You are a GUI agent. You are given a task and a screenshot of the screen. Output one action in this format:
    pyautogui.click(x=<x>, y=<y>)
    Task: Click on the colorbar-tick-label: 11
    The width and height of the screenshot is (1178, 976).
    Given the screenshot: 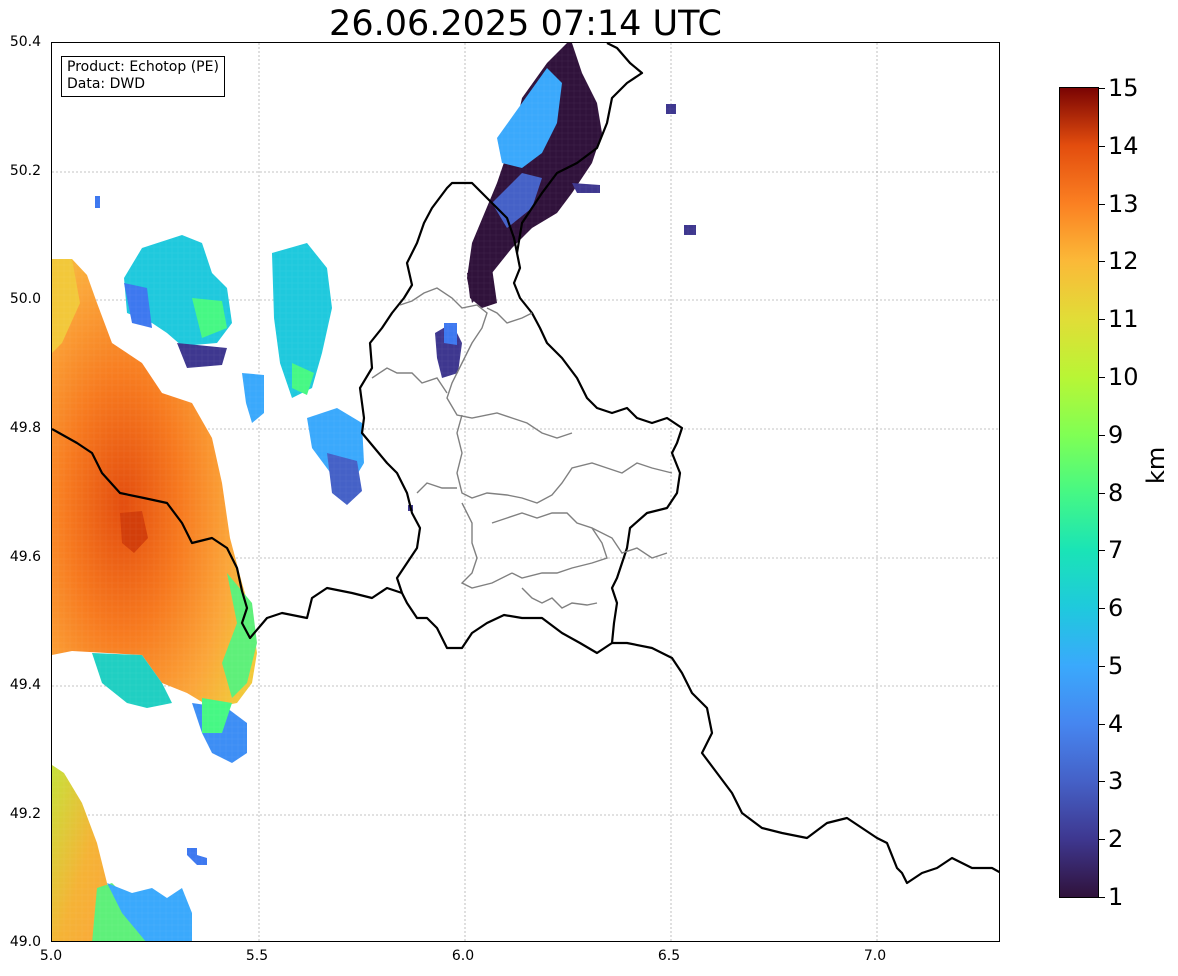 What is the action you would take?
    pyautogui.click(x=1123, y=319)
    